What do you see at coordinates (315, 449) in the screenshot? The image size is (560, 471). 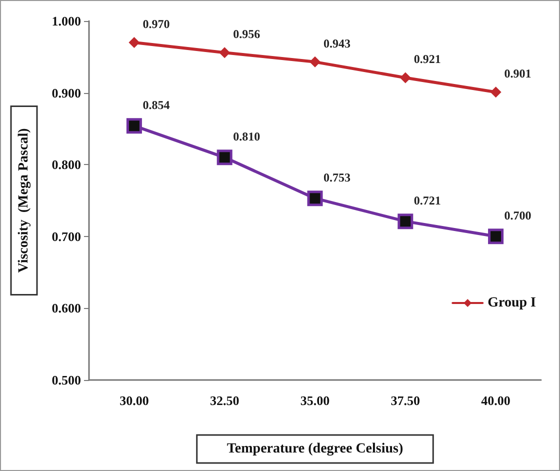 I see `x-axis-title: Temperature (degree Celsius)` at bounding box center [315, 449].